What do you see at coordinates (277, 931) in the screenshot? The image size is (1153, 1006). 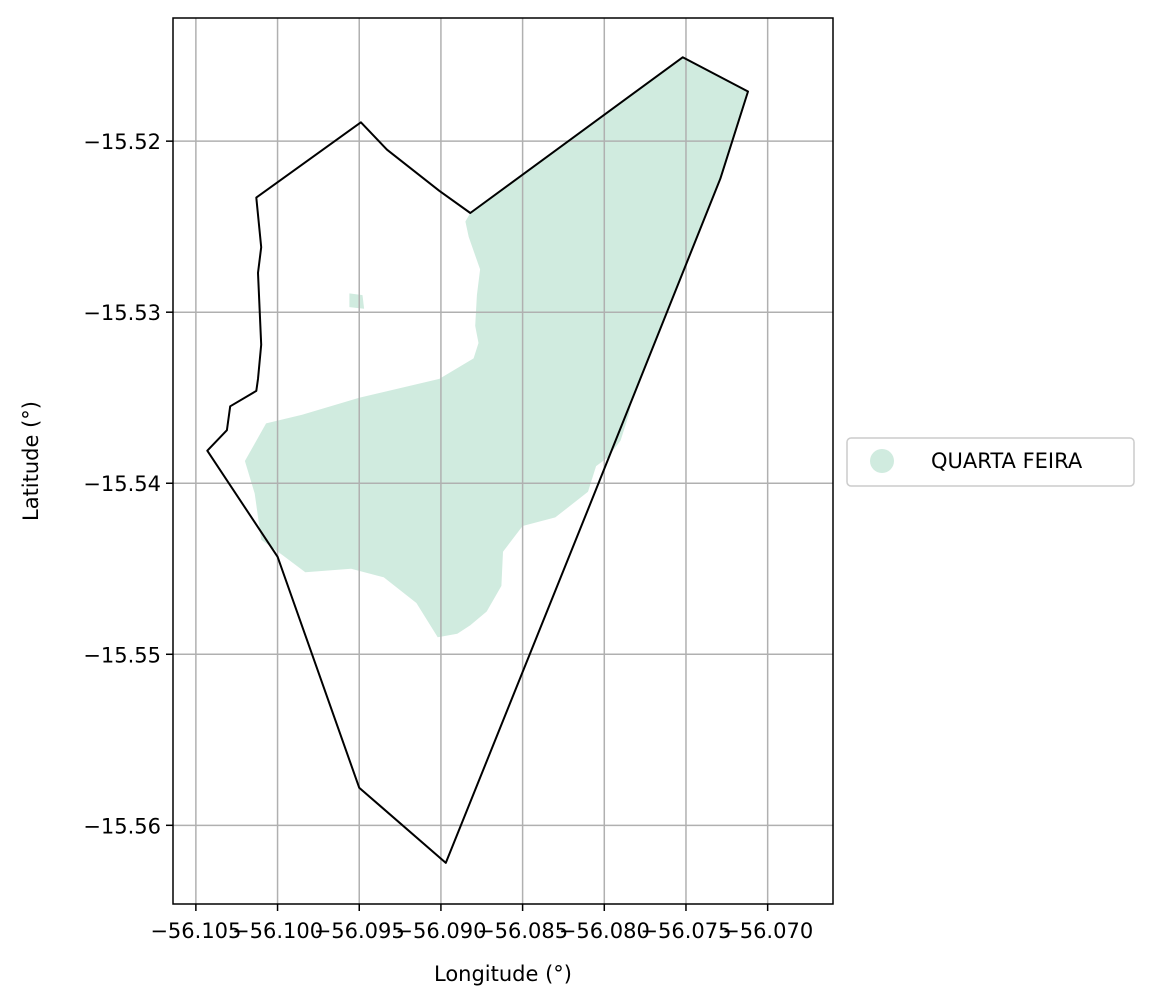 I see `x-tick-label: −56.100` at bounding box center [277, 931].